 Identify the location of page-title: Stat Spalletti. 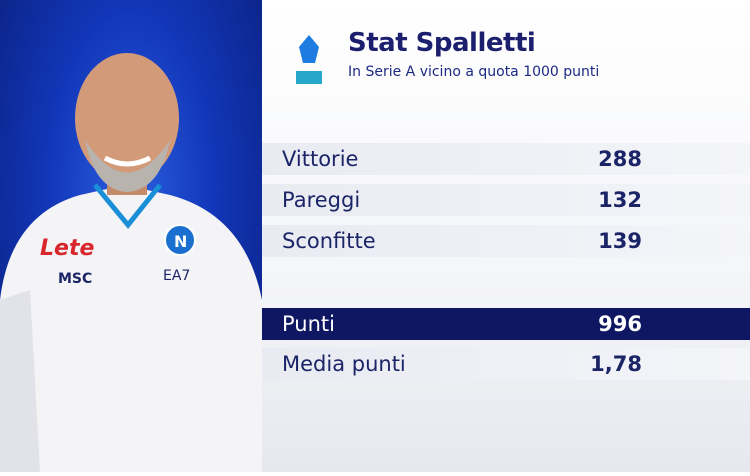
(442, 43).